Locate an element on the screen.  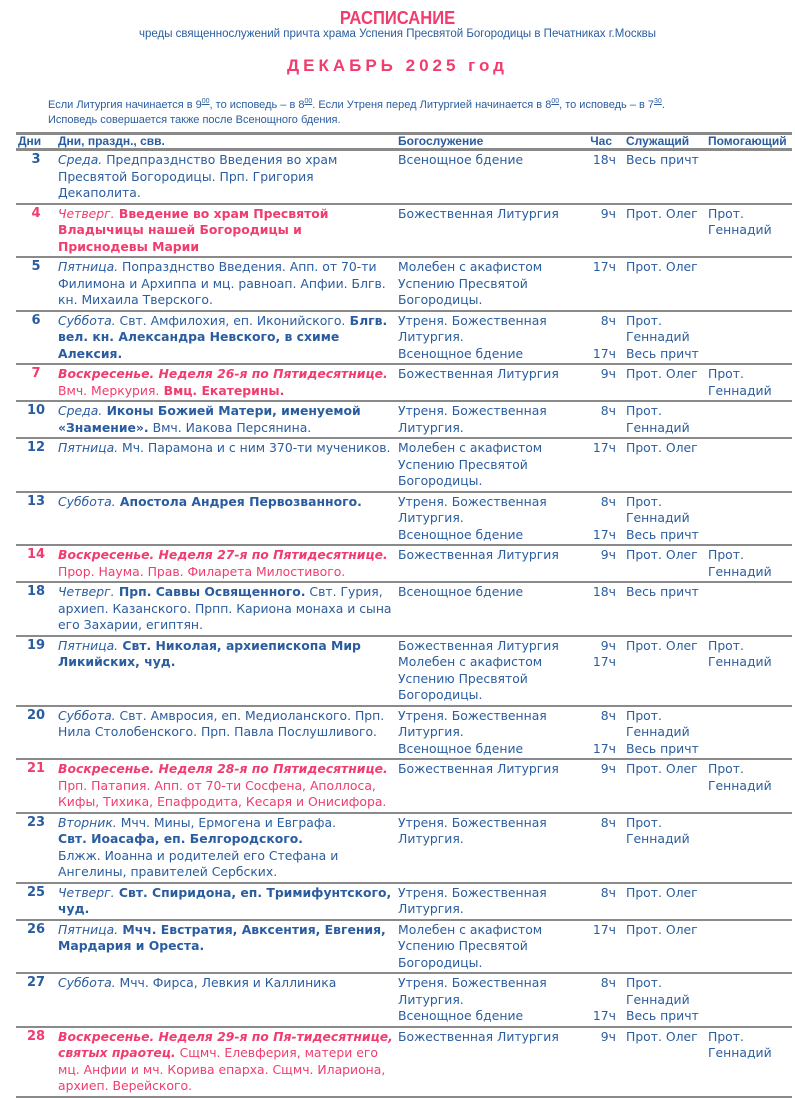
feast-text: Мчч. Мины, Ермогена и Евграфа. is located at coordinates (226, 822).